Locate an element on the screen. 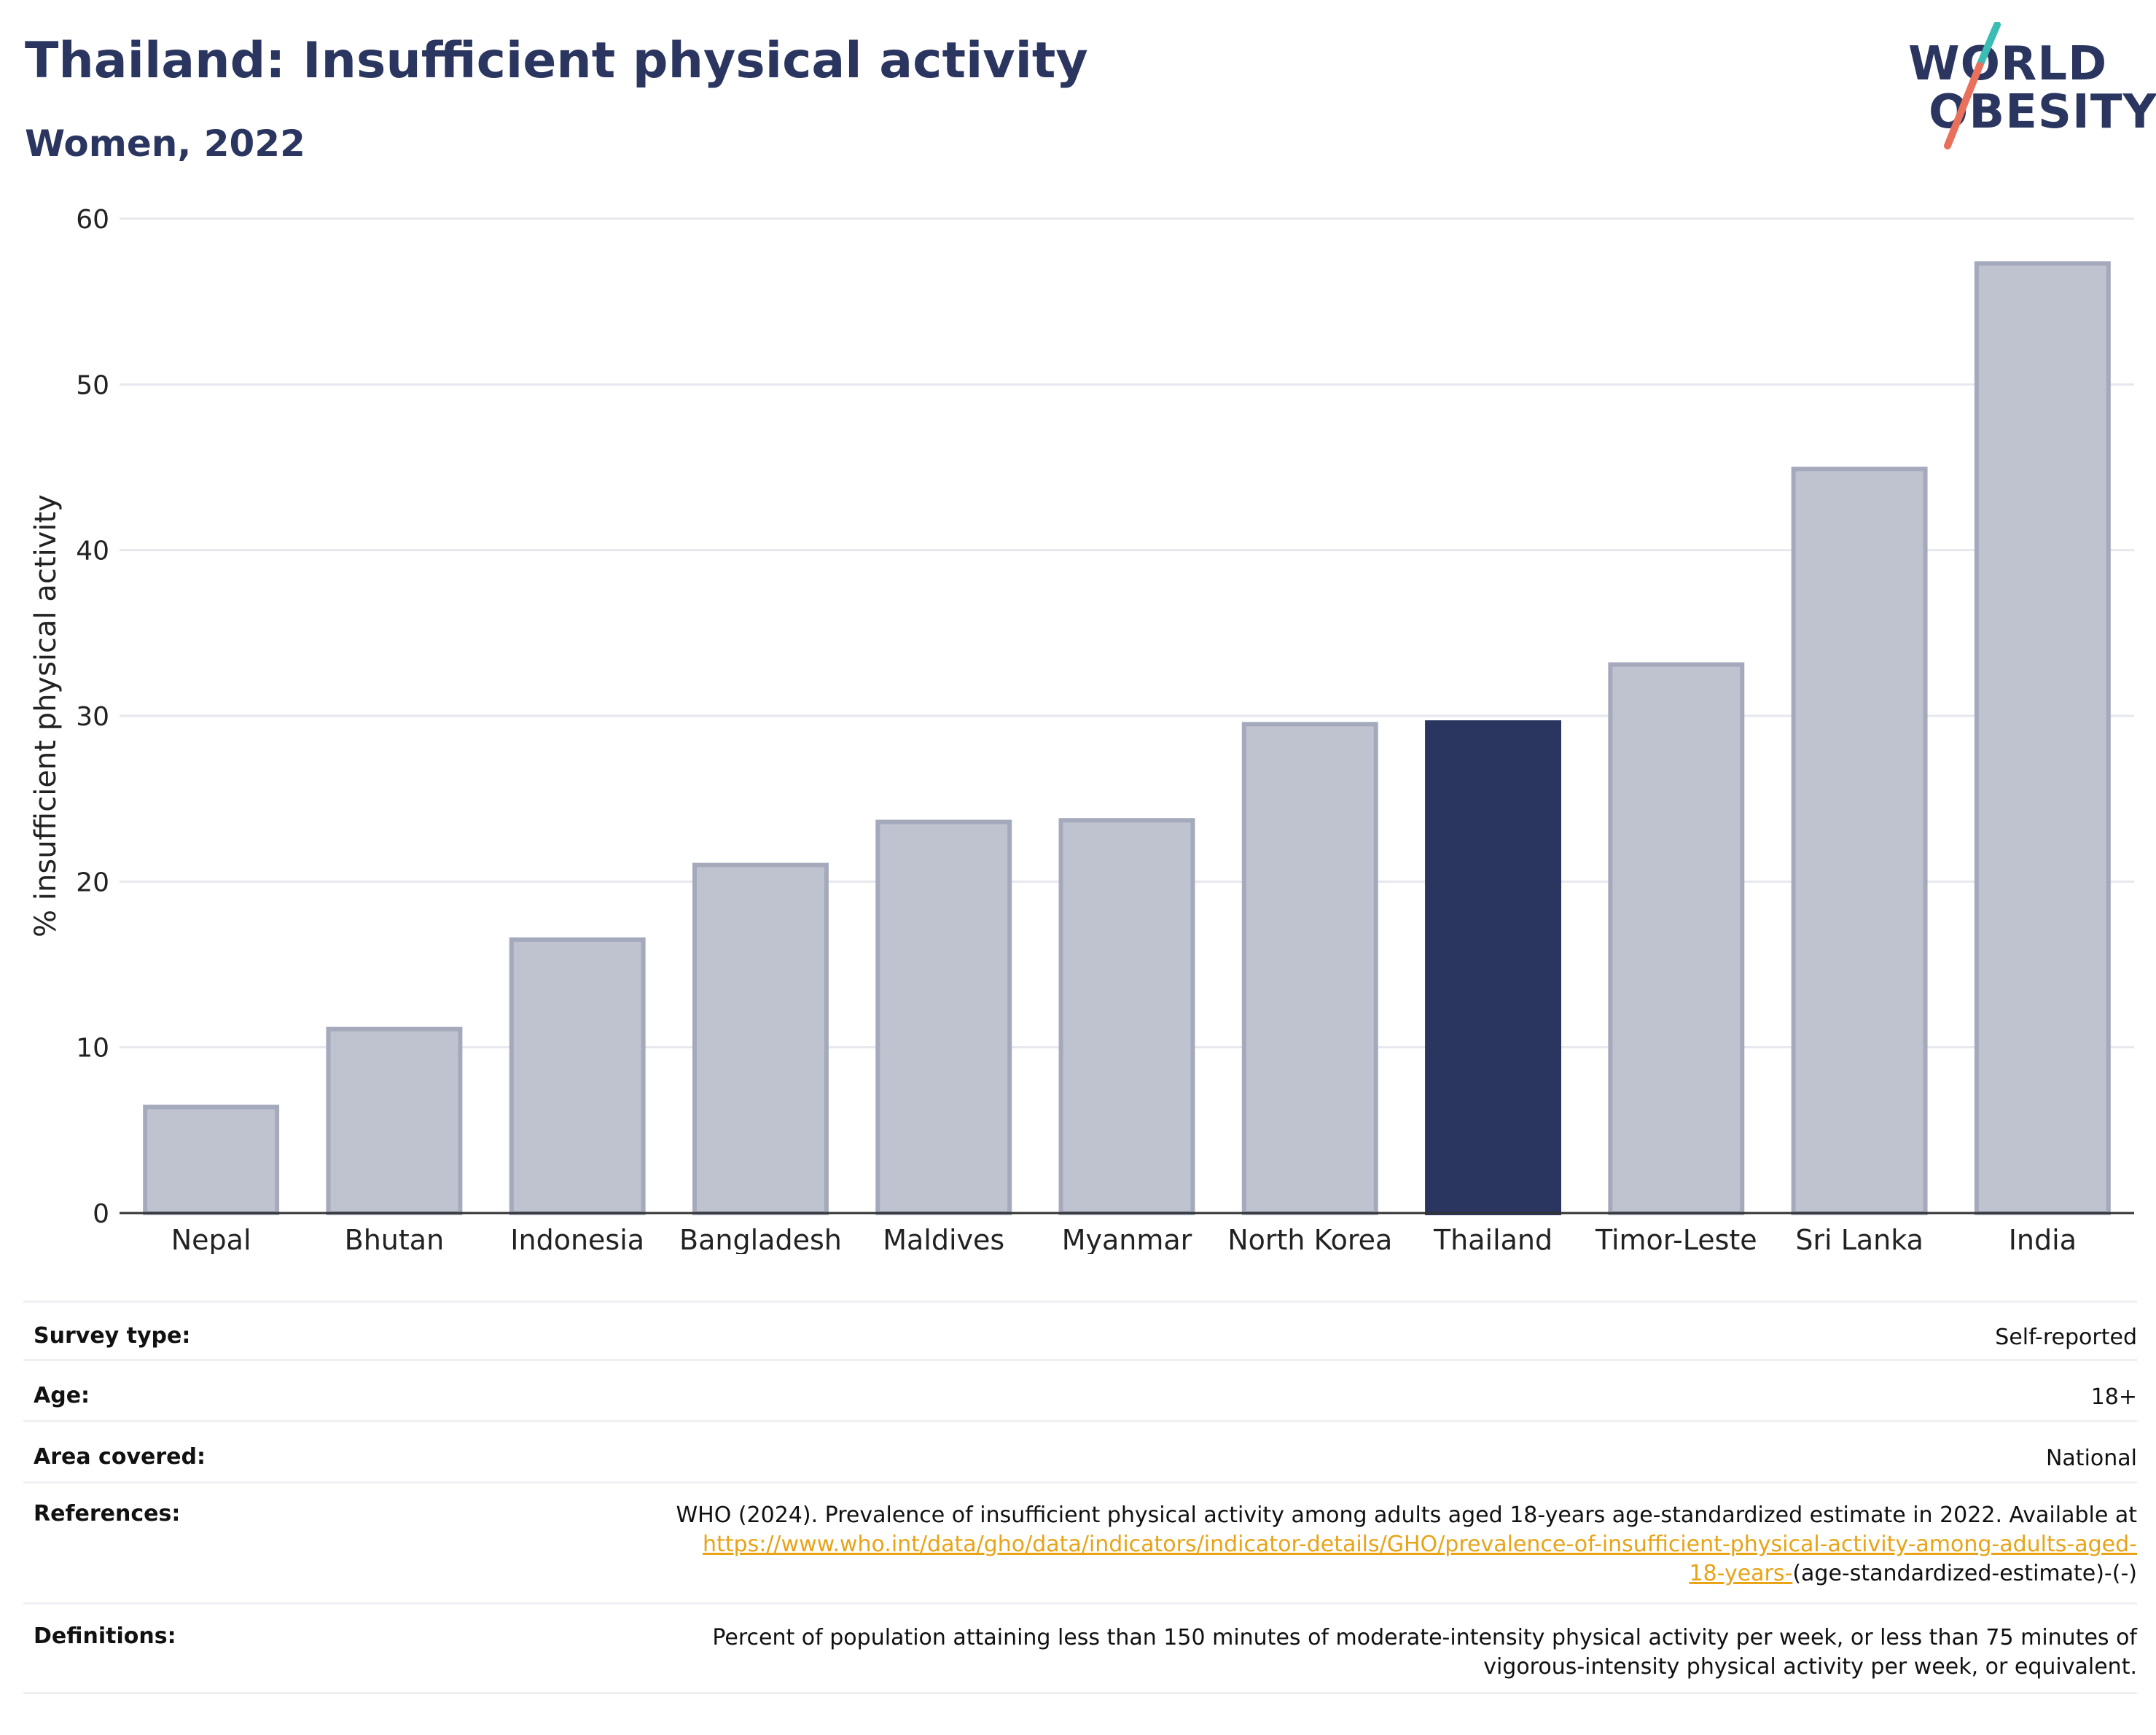 The image size is (2156, 1735). references-link-cont: 18-years- is located at coordinates (1741, 1574).